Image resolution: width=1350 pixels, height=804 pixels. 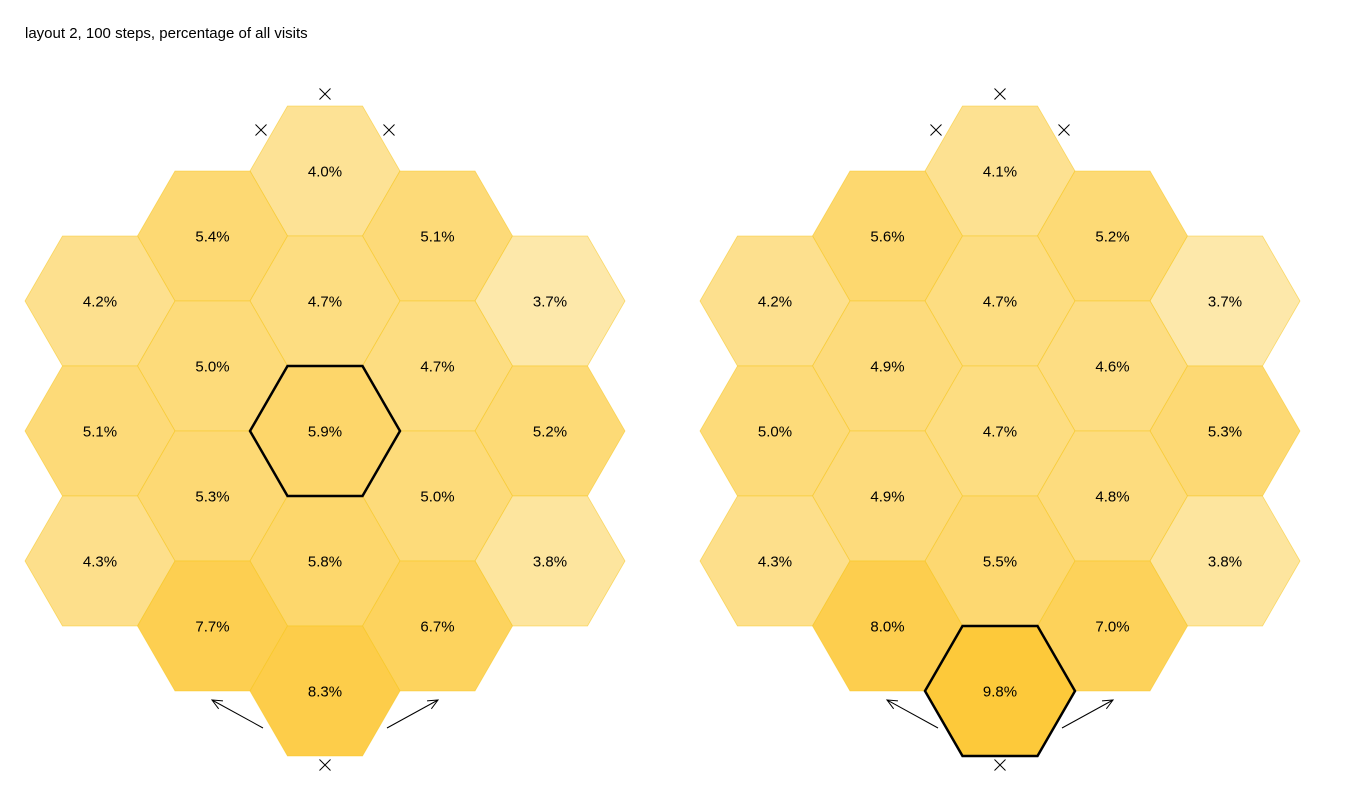 What do you see at coordinates (1000, 172) in the screenshot?
I see `hex-cell-label: 4.1%` at bounding box center [1000, 172].